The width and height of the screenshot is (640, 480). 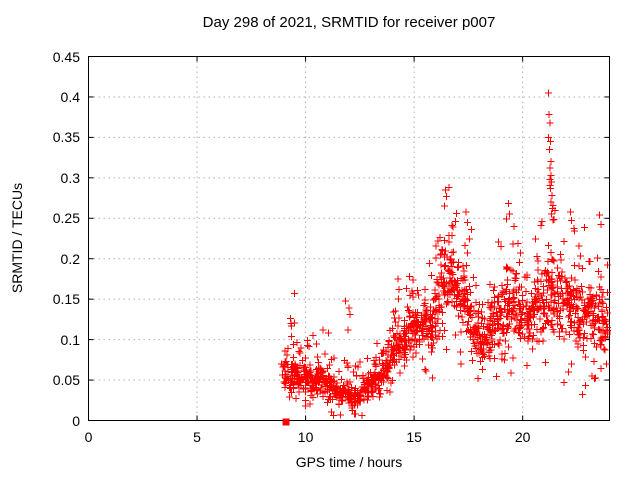 What do you see at coordinates (70, 258) in the screenshot?
I see `y-tick-label: 0.2` at bounding box center [70, 258].